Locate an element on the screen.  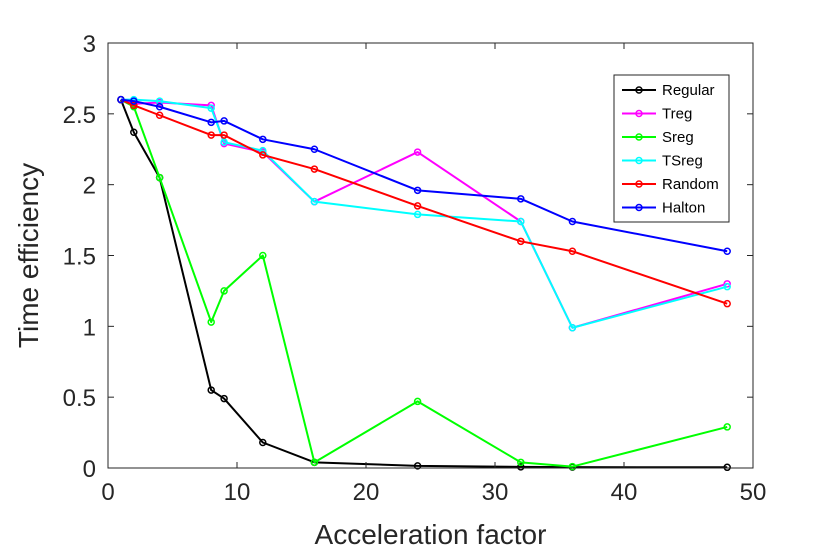
y-tick-label: 0.5 is located at coordinates (79, 398).